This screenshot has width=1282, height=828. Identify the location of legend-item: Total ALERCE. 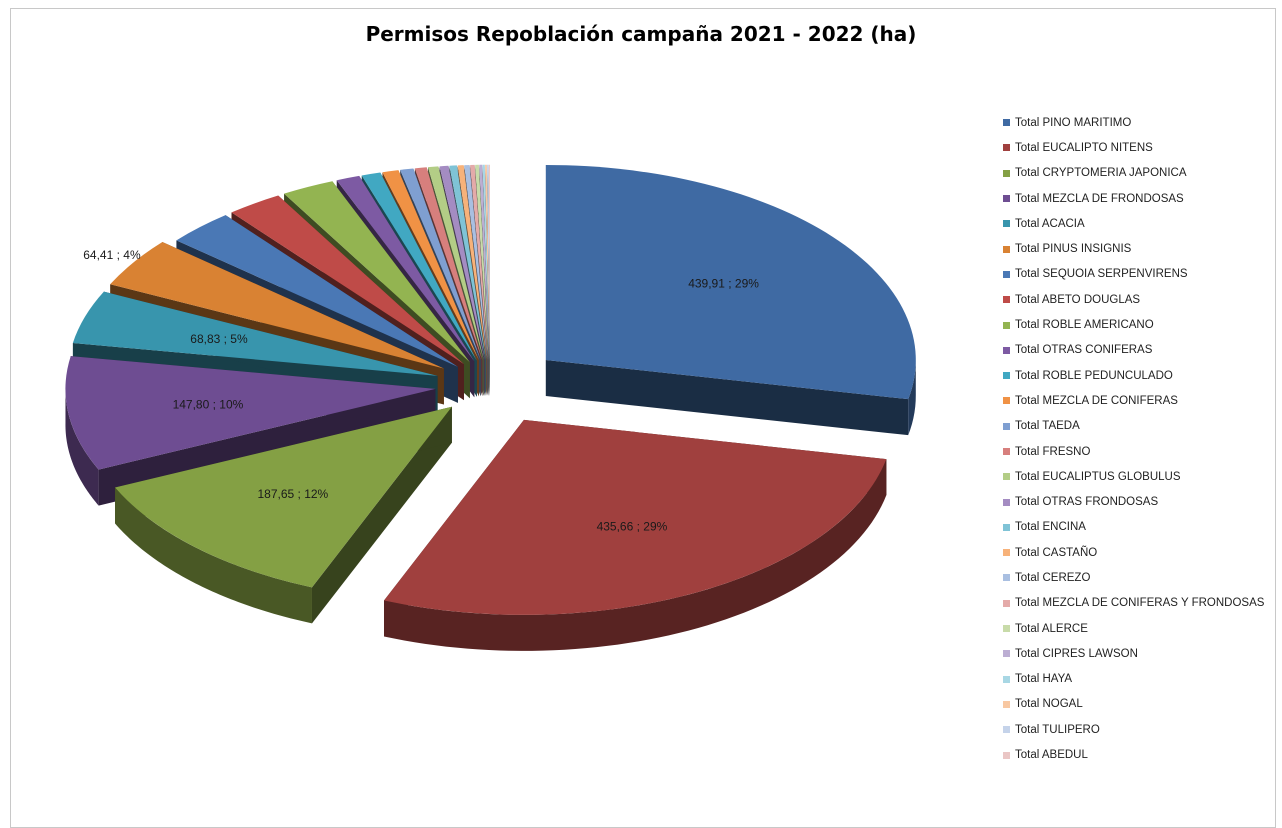
(1133, 628).